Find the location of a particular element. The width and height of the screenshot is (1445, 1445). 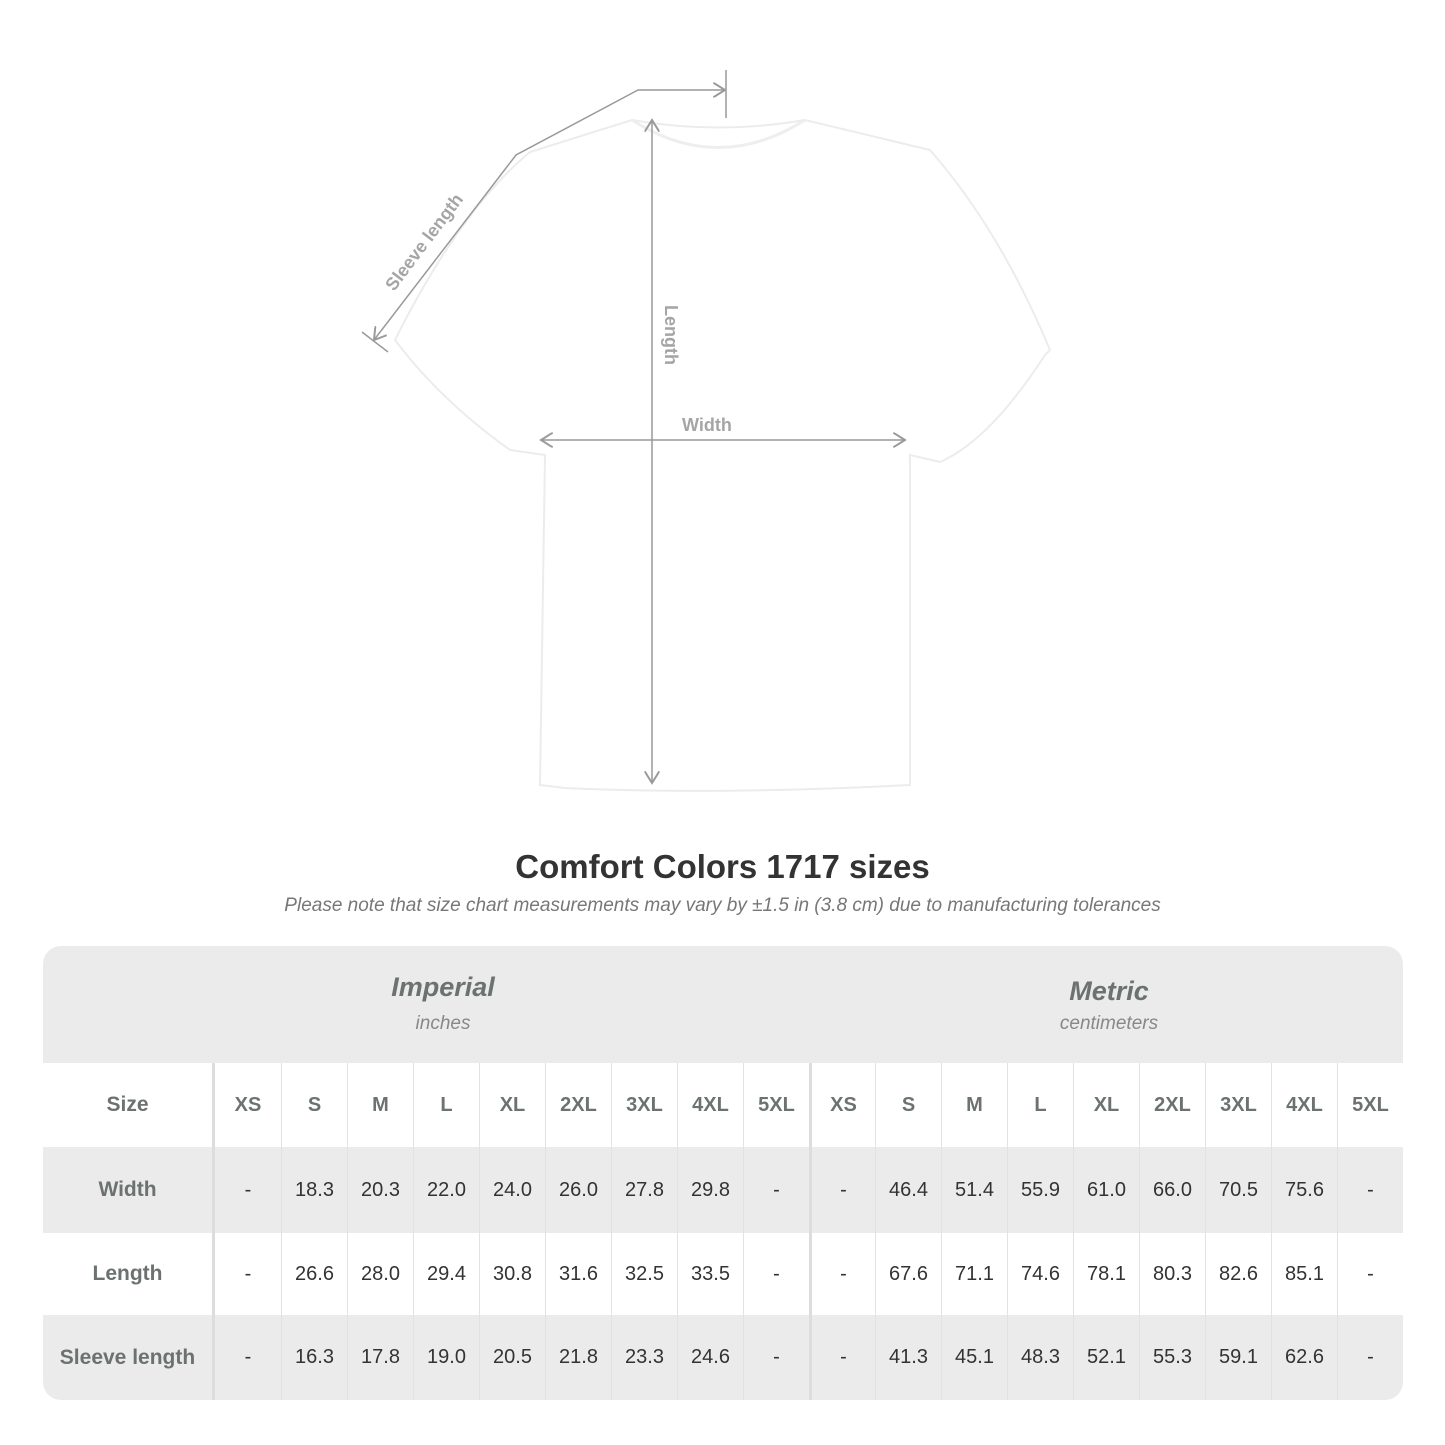

table-cell: 70.5 is located at coordinates (1238, 1190).